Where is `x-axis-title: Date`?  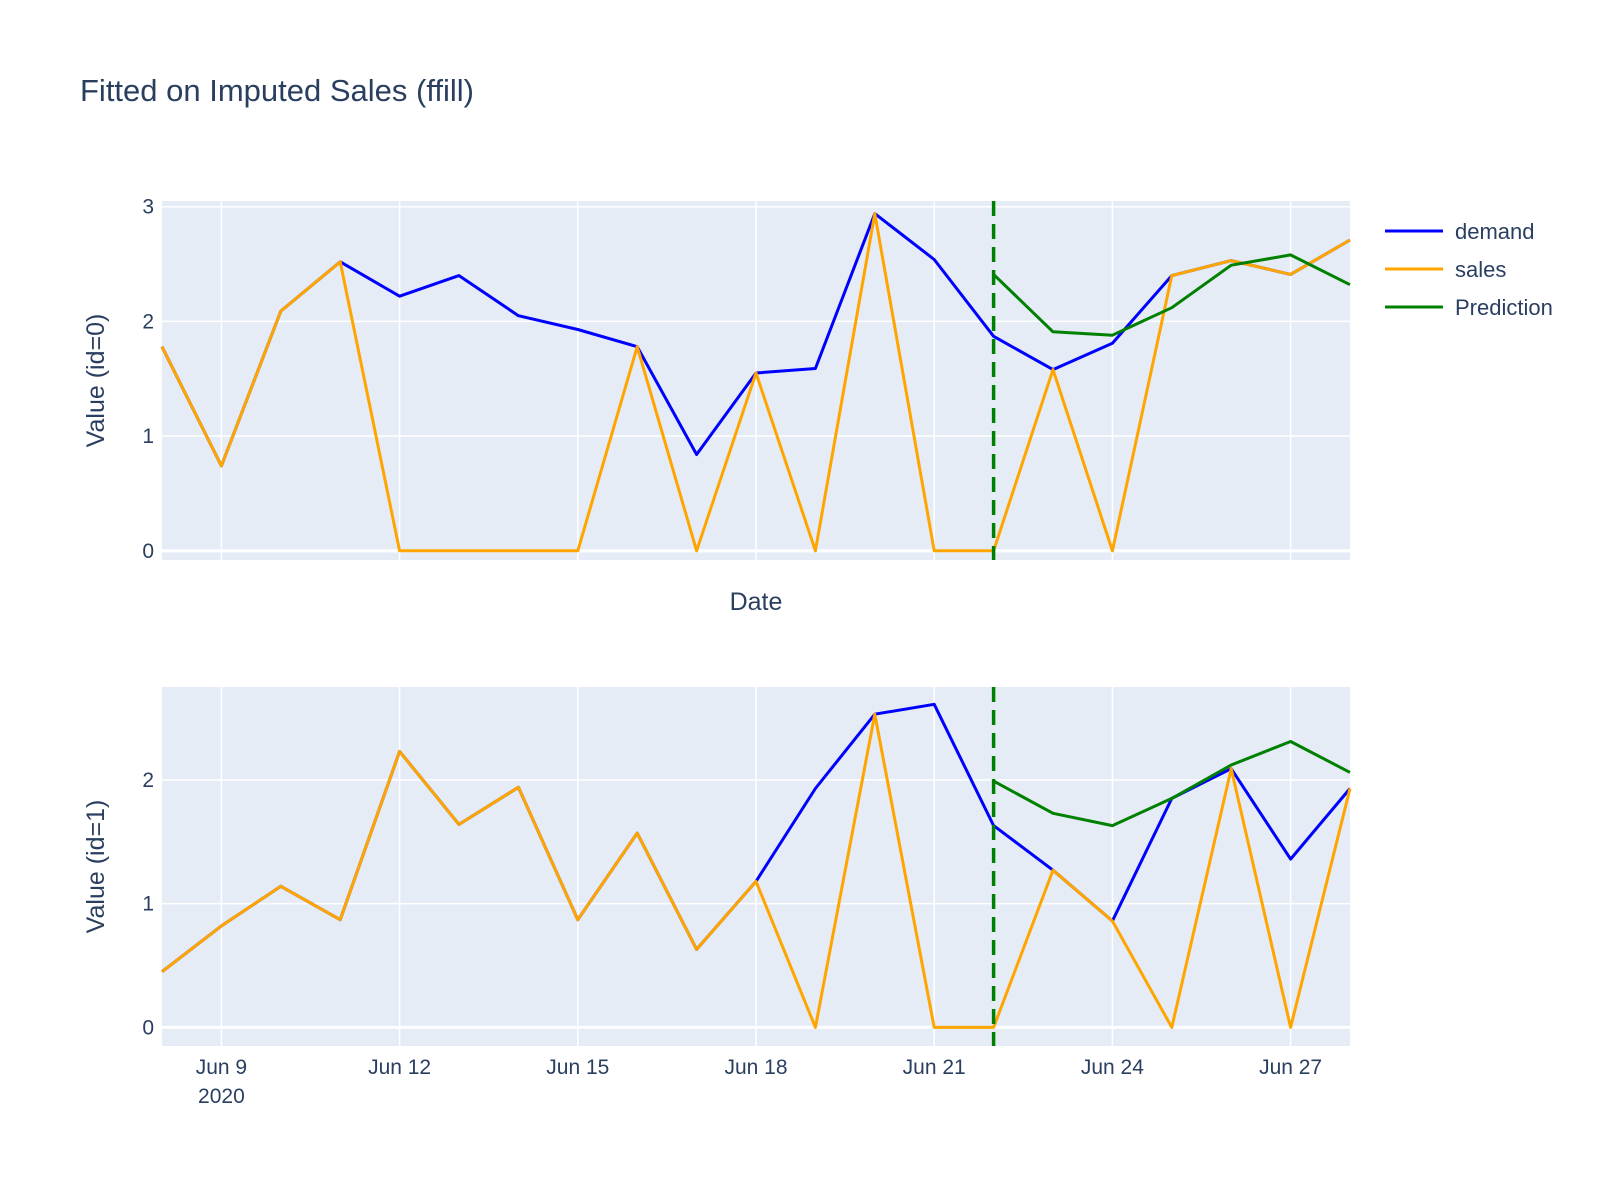 x-axis-title: Date is located at coordinates (756, 602).